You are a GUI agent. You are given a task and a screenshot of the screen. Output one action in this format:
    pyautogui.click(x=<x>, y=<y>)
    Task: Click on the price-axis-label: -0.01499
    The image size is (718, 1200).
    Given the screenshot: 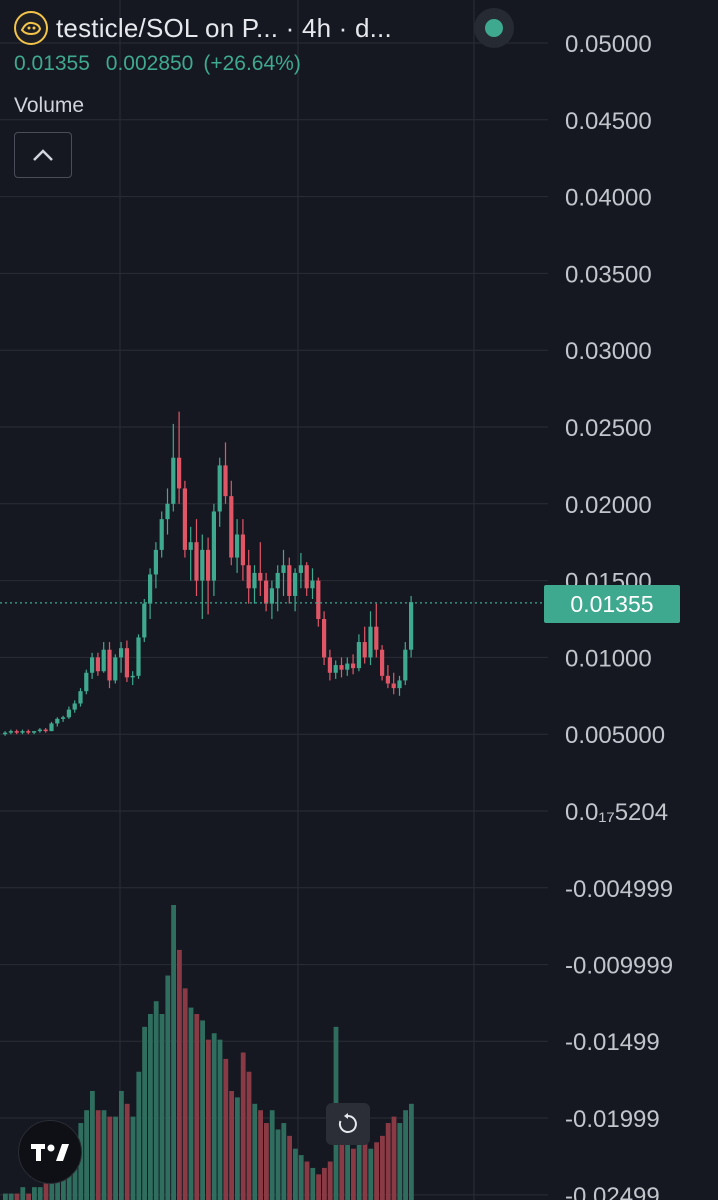 What is the action you would take?
    pyautogui.click(x=612, y=1042)
    